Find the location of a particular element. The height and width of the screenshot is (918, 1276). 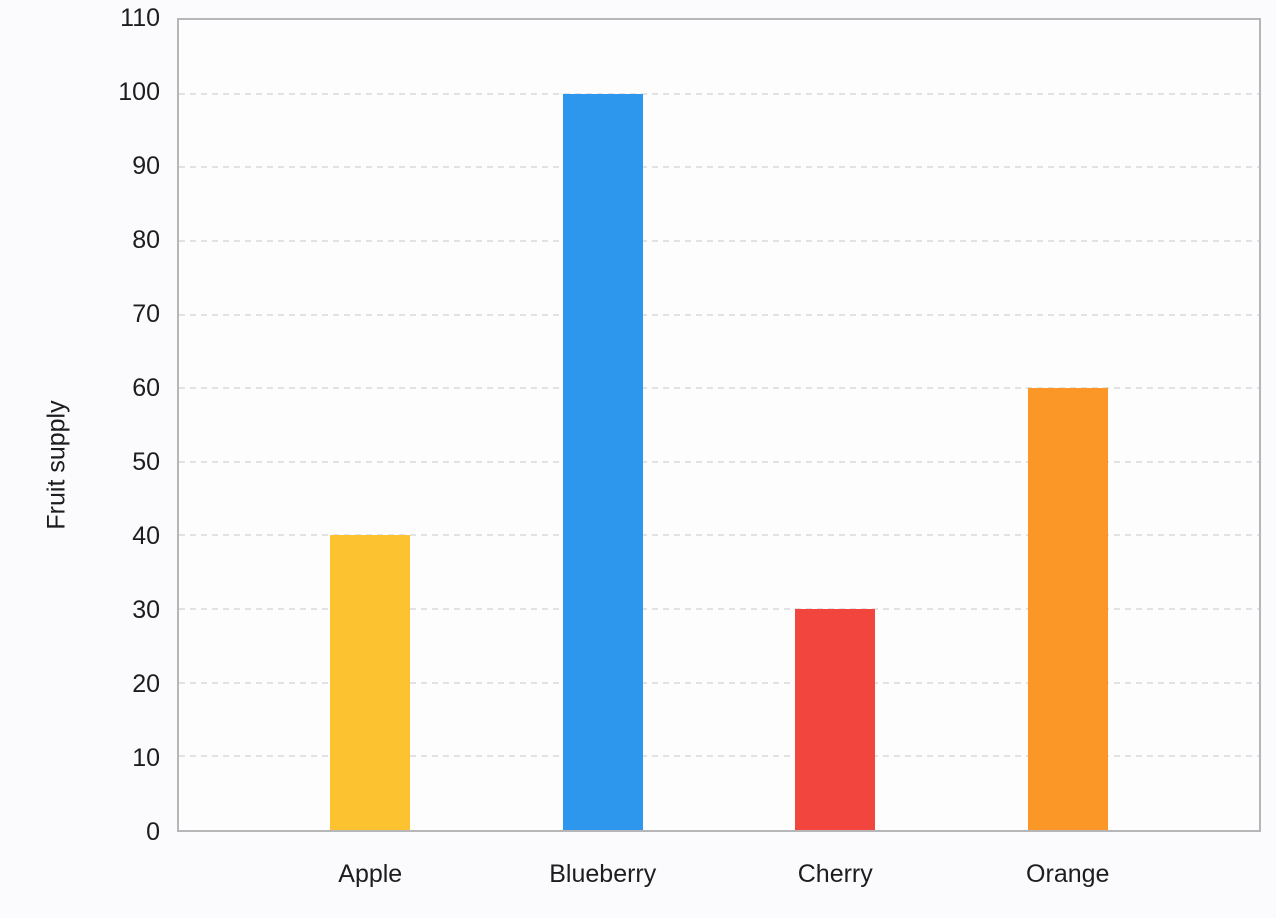

y-tick-label: 20 is located at coordinates (146, 684).